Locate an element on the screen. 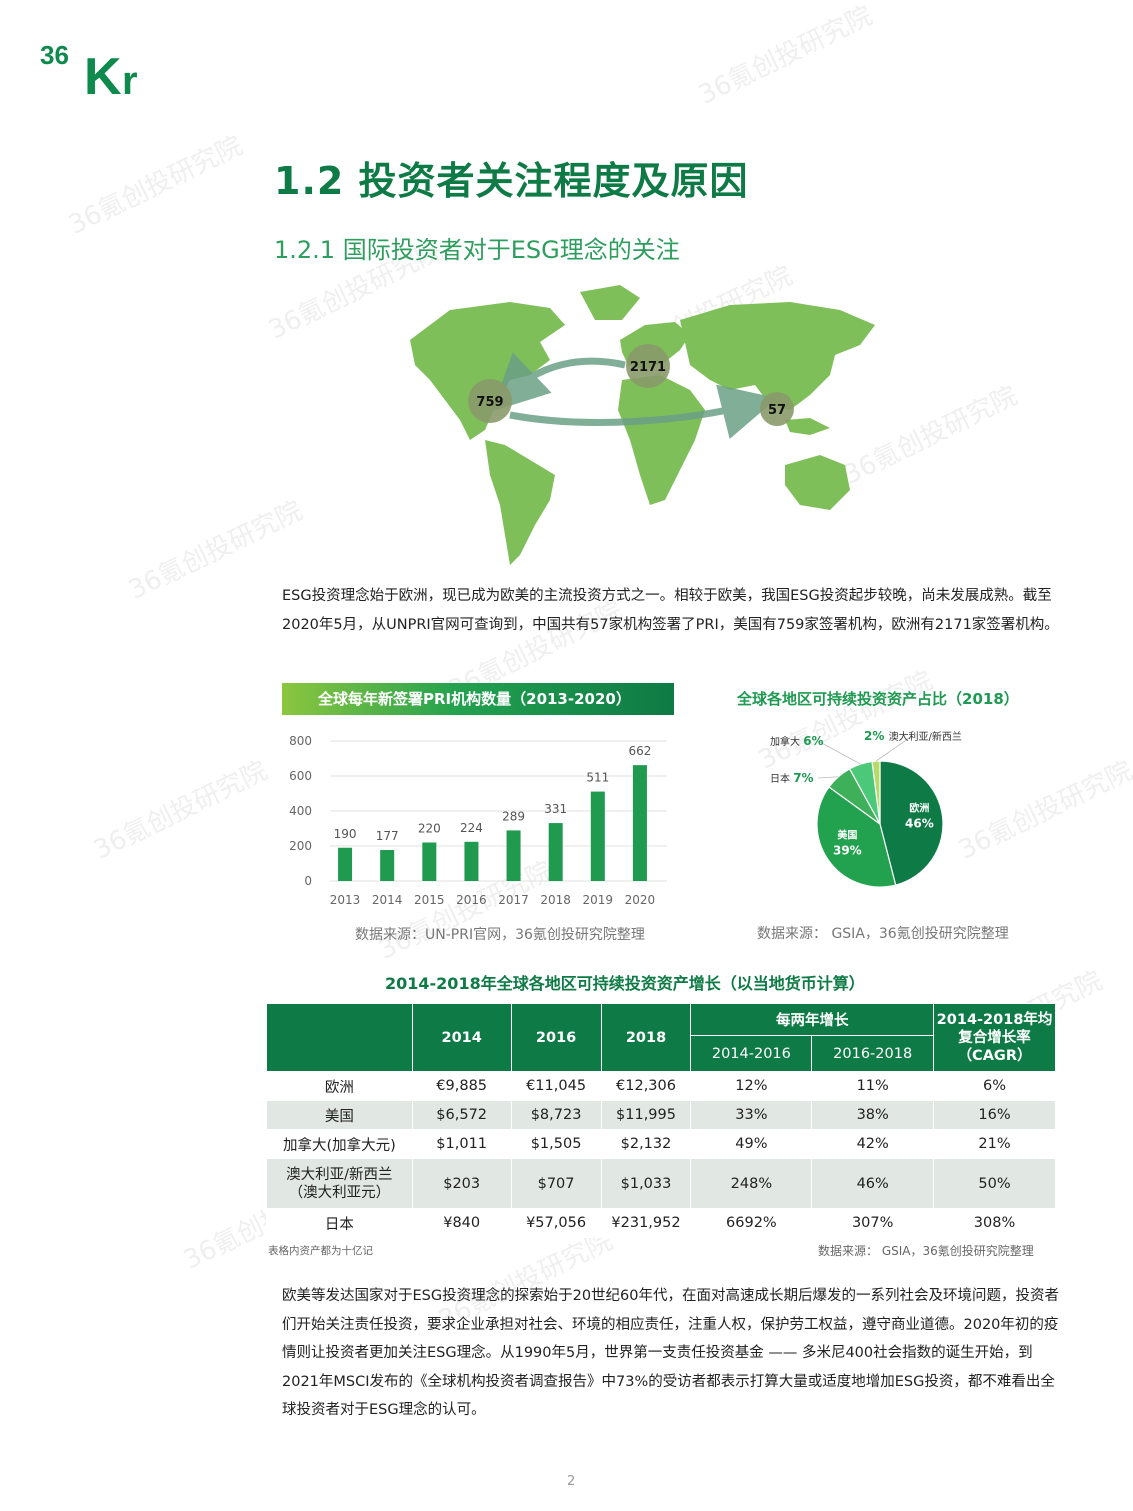 The width and height of the screenshot is (1133, 1511). cell-growth-2: 307% is located at coordinates (873, 1223).